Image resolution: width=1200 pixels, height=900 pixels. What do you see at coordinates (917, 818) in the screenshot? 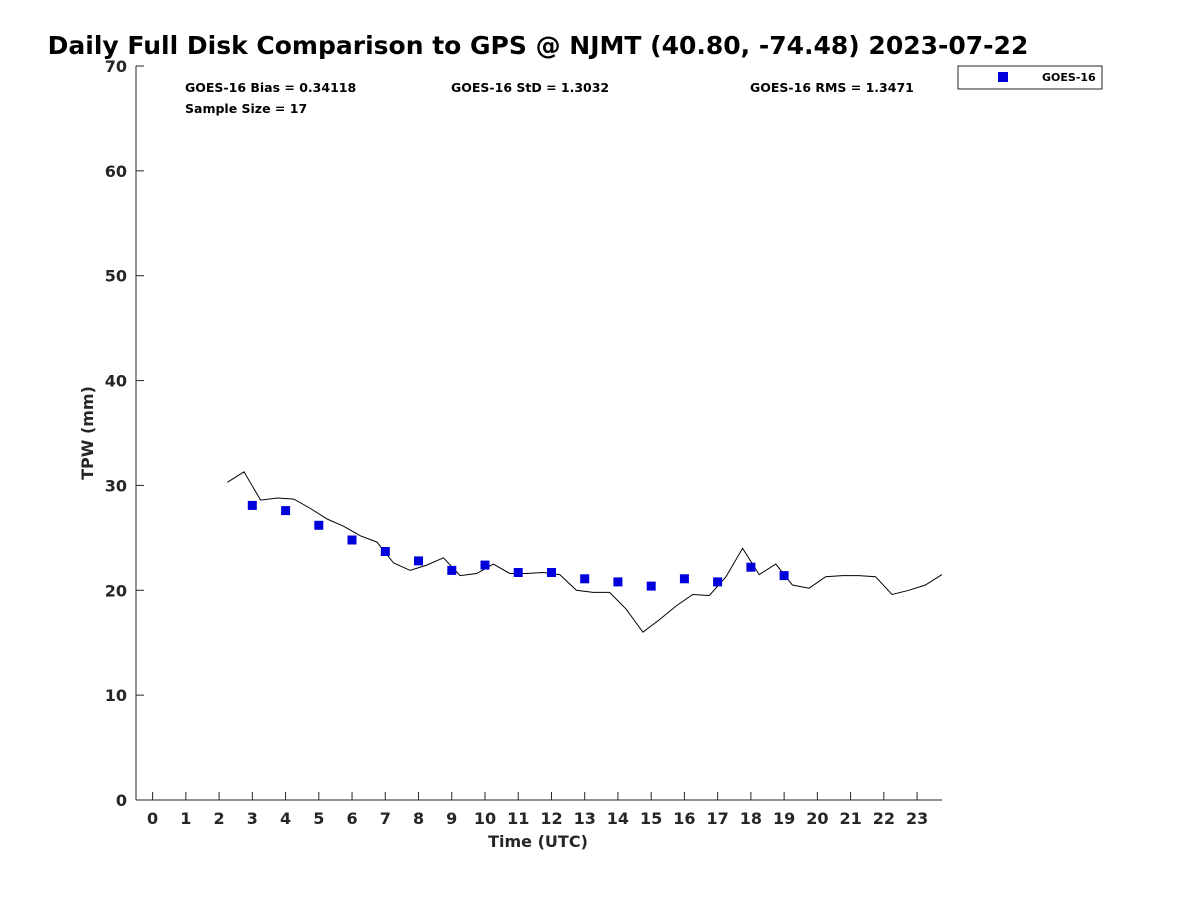
I see `x-tick-label: 23` at bounding box center [917, 818].